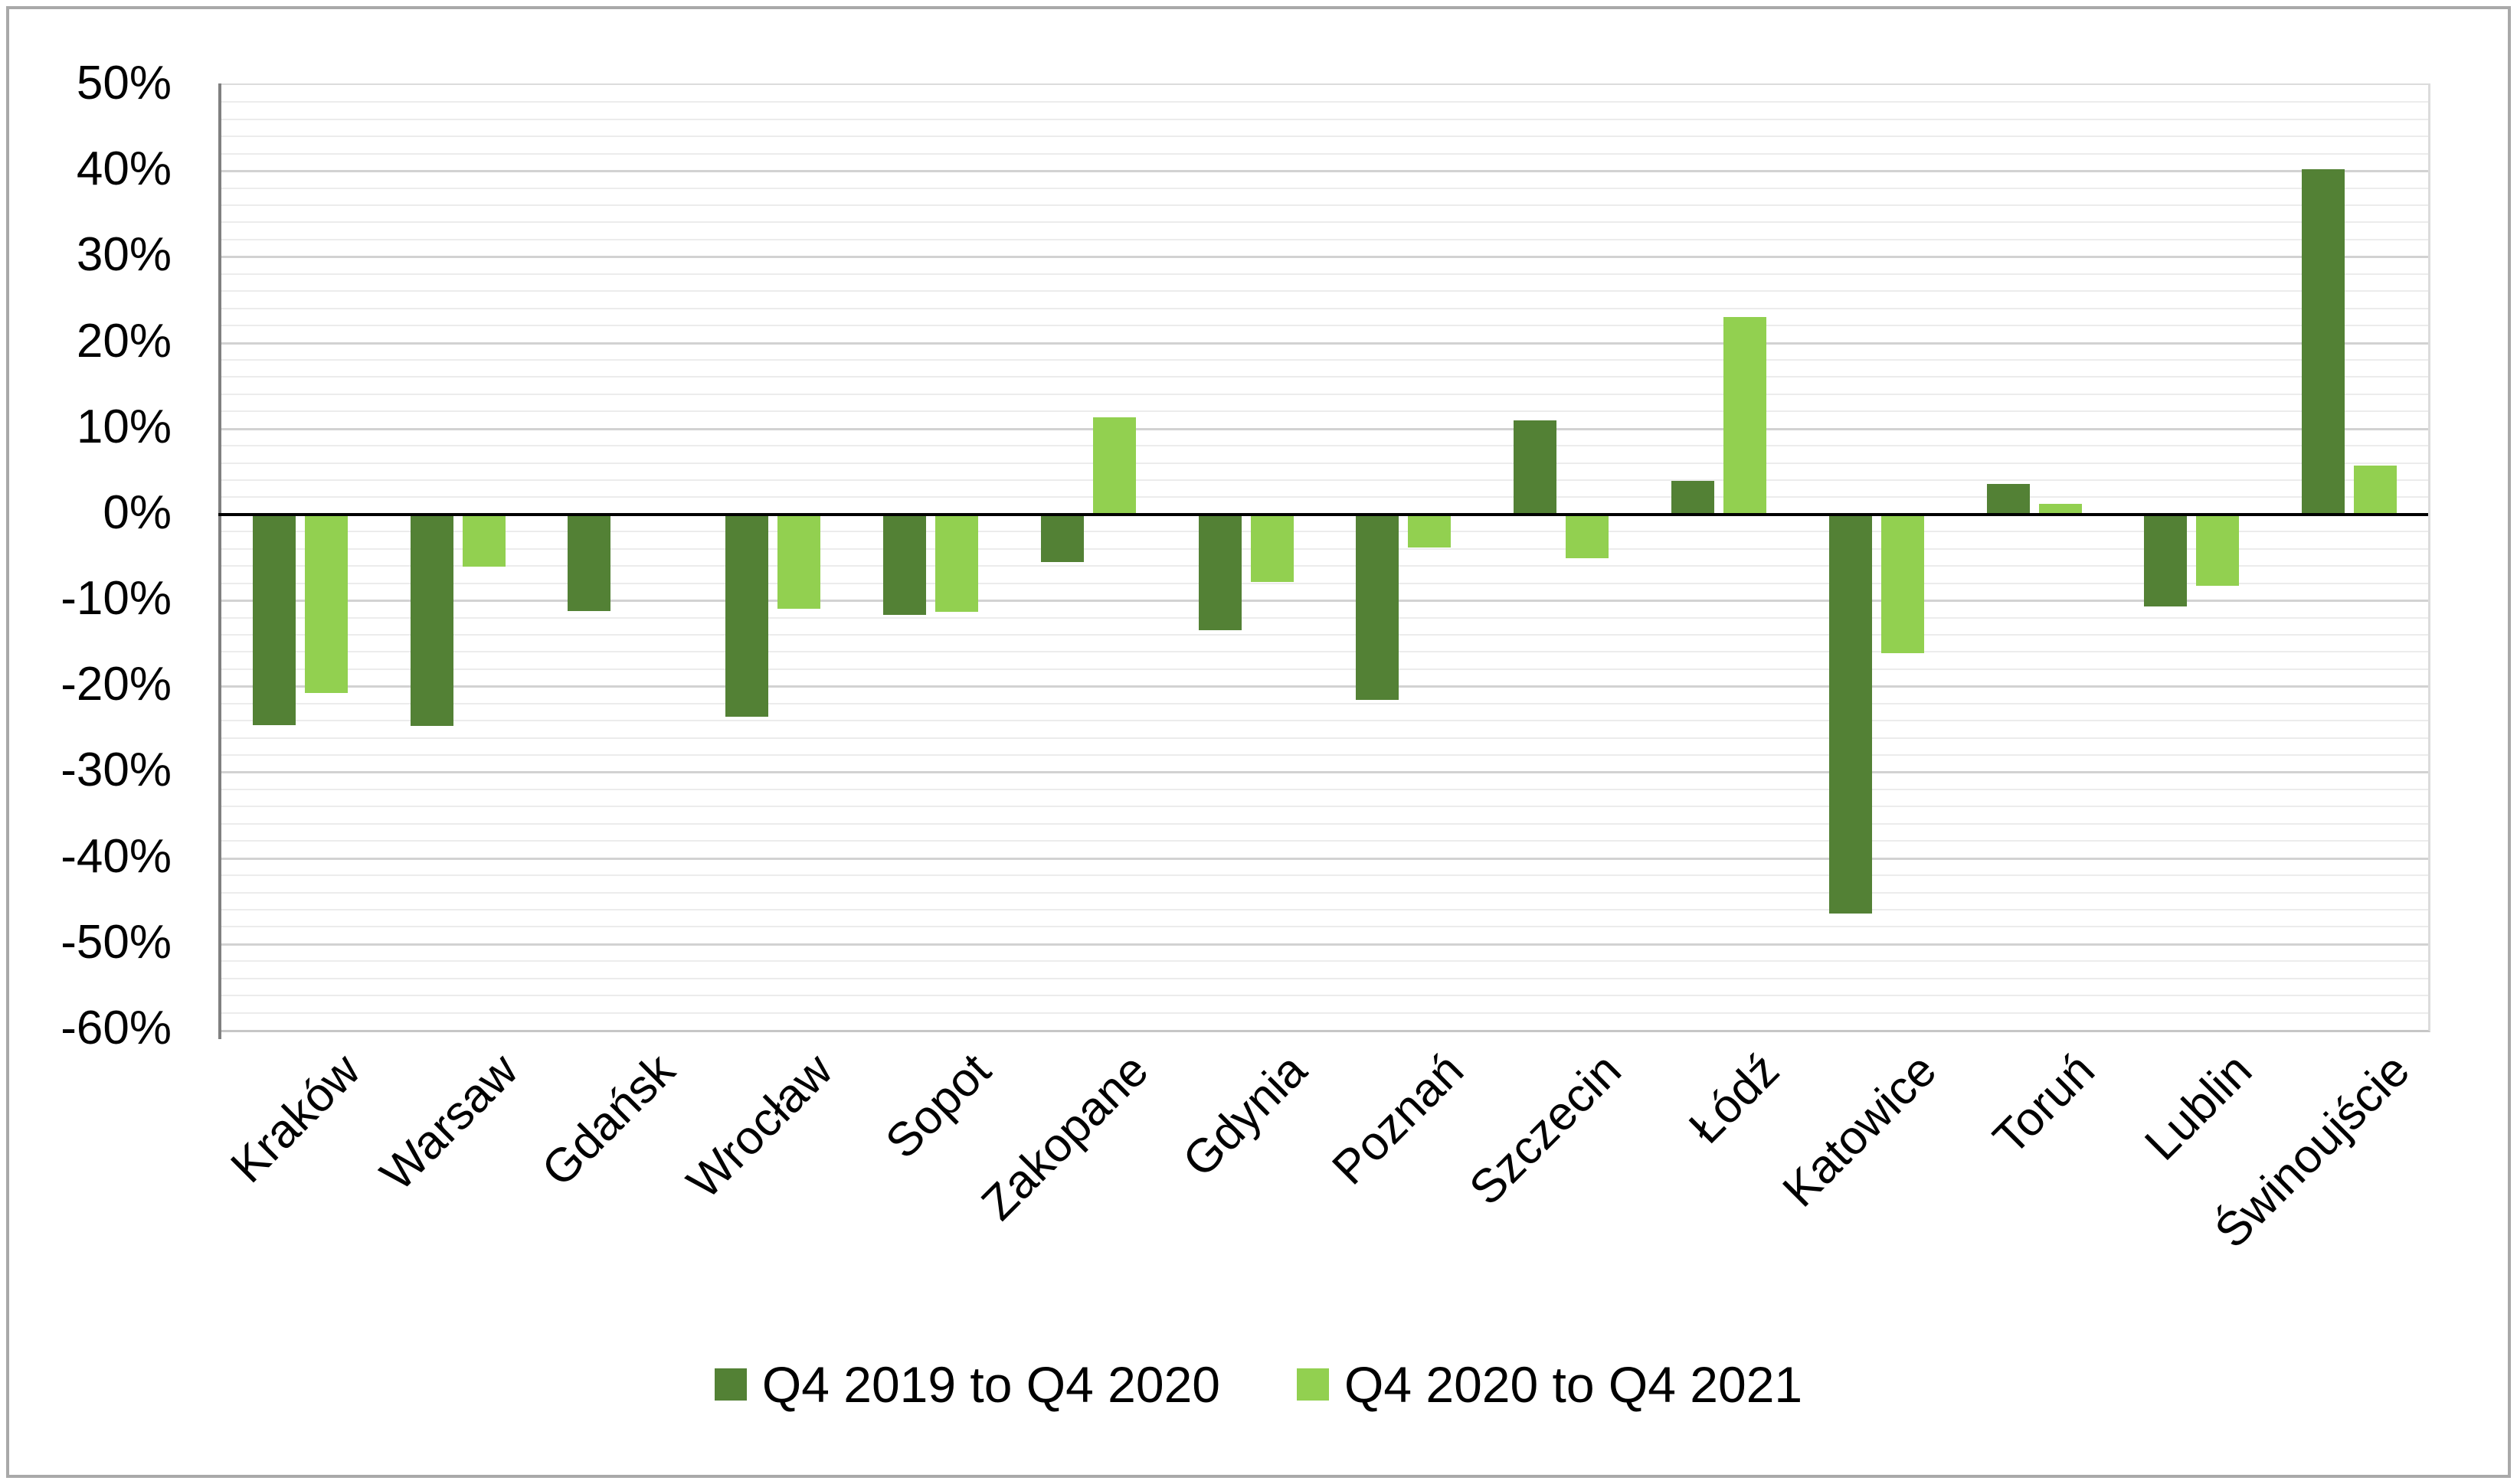  What do you see at coordinates (2044, 1104) in the screenshot?
I see `x-tick-label-toruń: Toruń` at bounding box center [2044, 1104].